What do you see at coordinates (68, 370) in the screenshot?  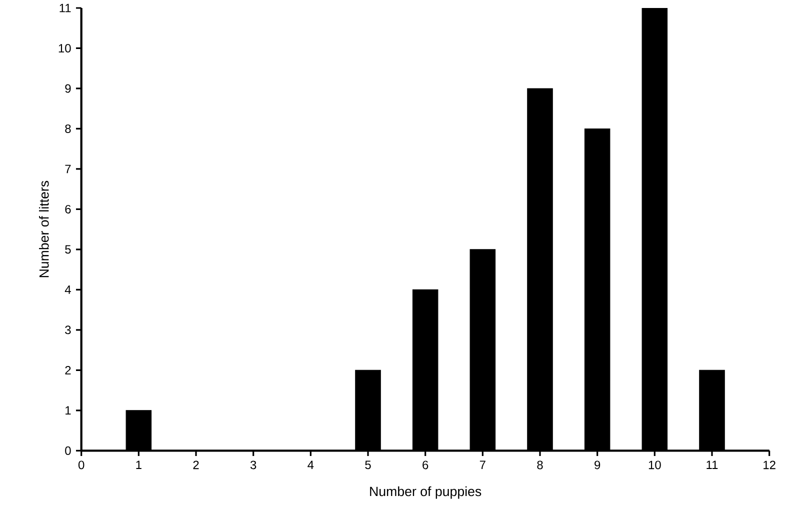 I see `y-tick-label: 2` at bounding box center [68, 370].